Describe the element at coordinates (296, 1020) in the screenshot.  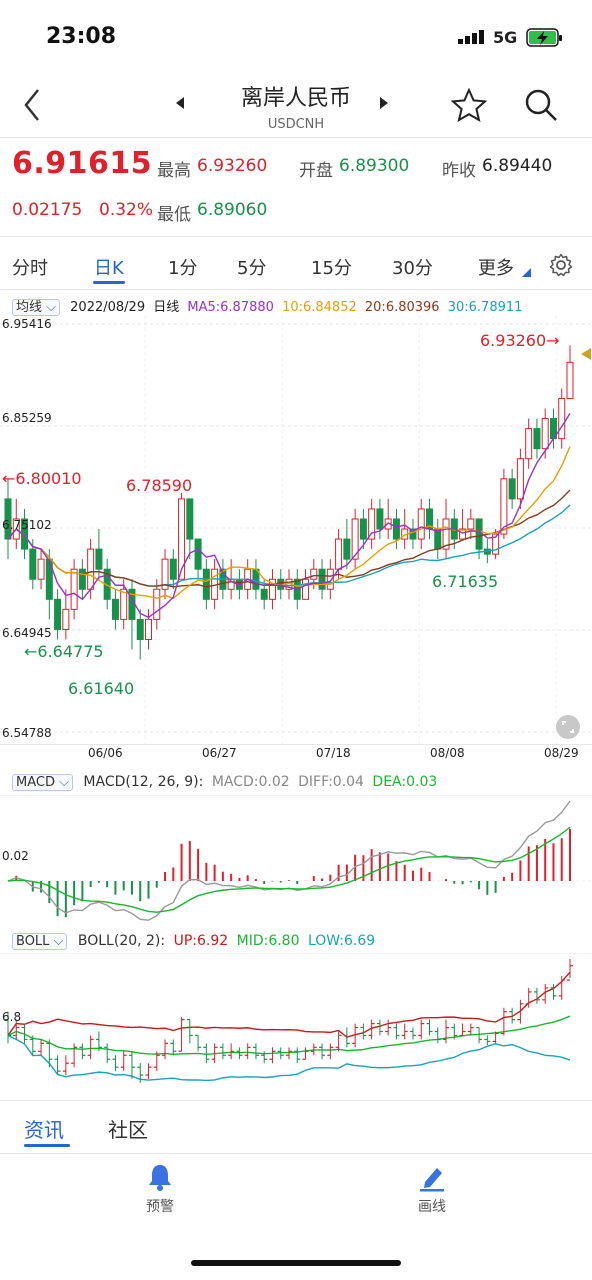
I see `boll-chart` at that location.